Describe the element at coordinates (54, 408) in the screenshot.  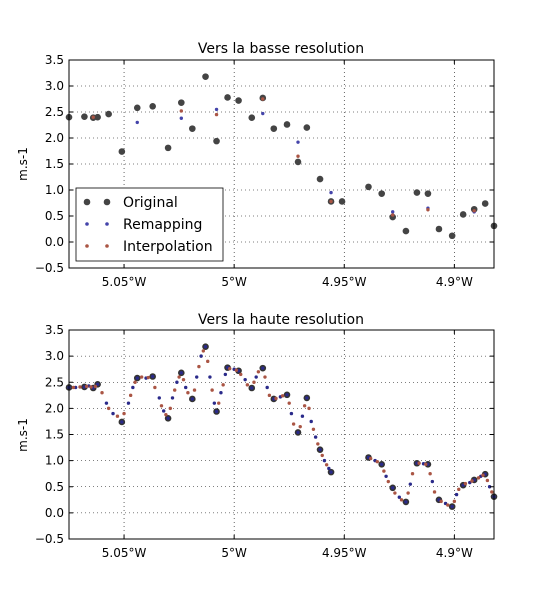
I see `y-tick-label: 2.0` at that location.